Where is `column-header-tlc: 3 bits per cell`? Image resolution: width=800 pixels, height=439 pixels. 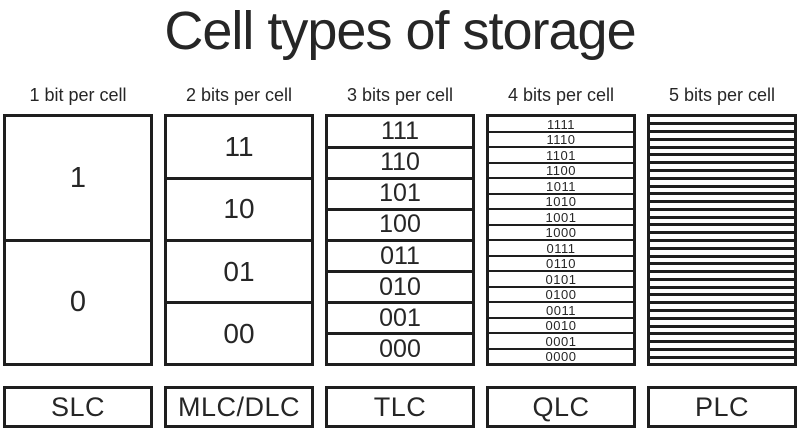 column-header-tlc: 3 bits per cell is located at coordinates (400, 95).